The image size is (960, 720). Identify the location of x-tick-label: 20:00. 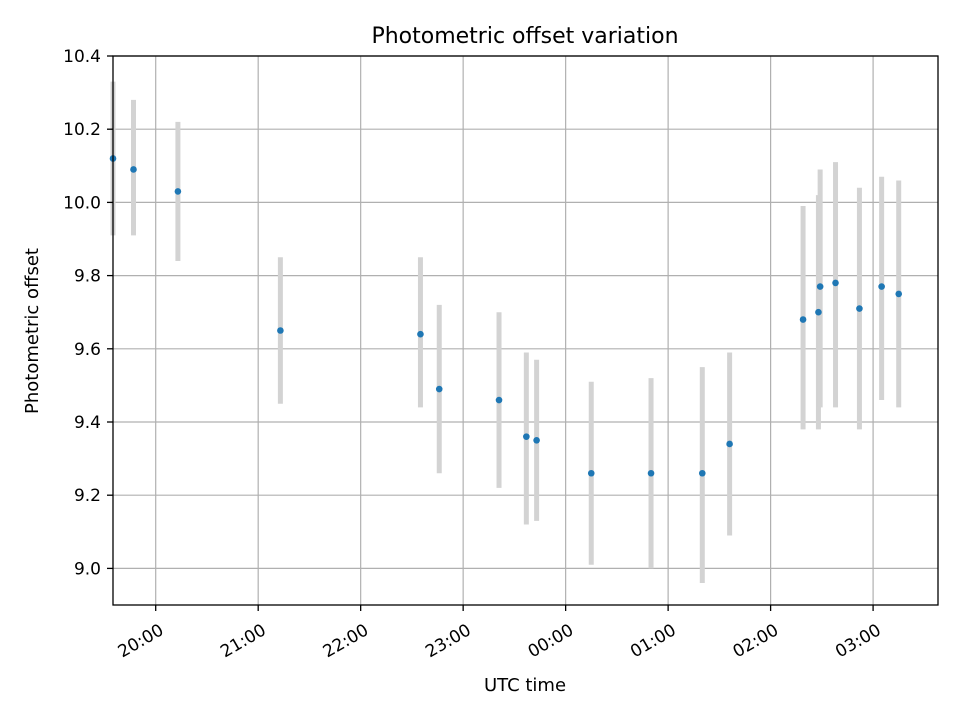
(141, 641).